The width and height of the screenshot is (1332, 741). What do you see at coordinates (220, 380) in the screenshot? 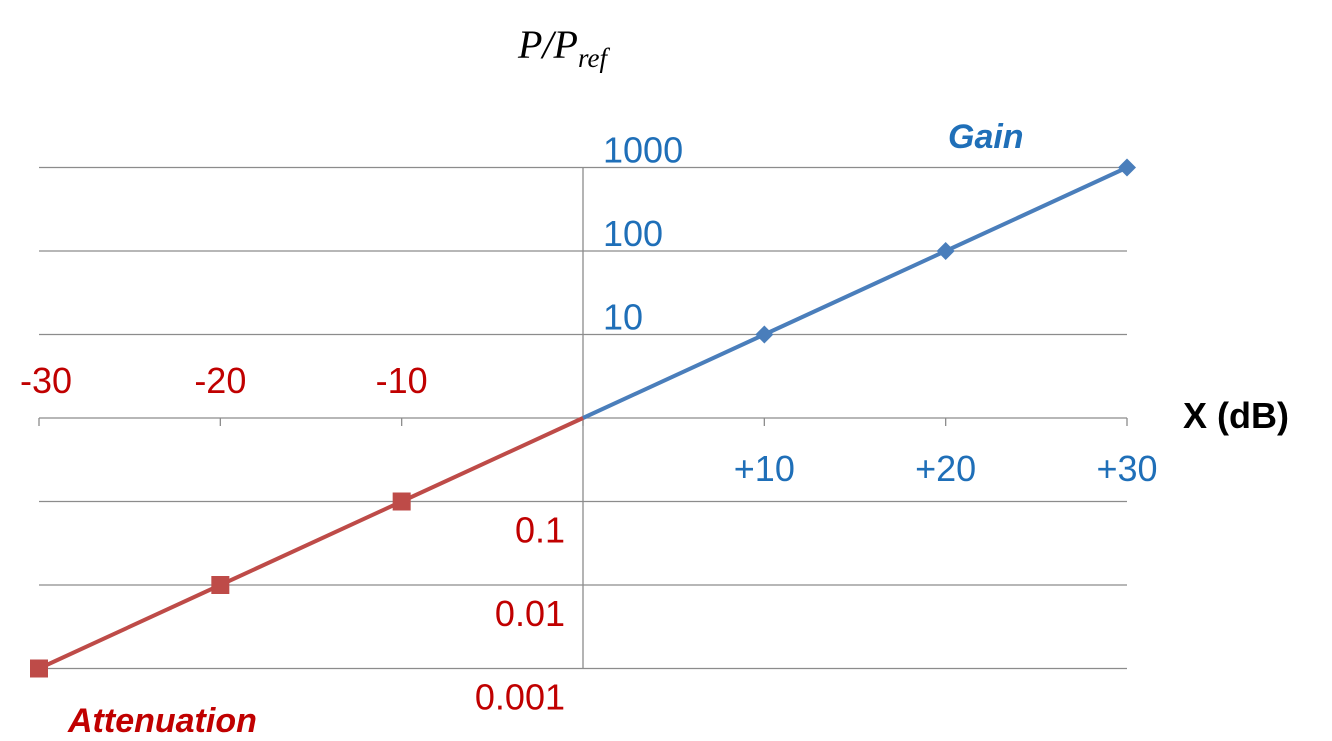
I see `x-tick-label-m20: -20` at bounding box center [220, 380].